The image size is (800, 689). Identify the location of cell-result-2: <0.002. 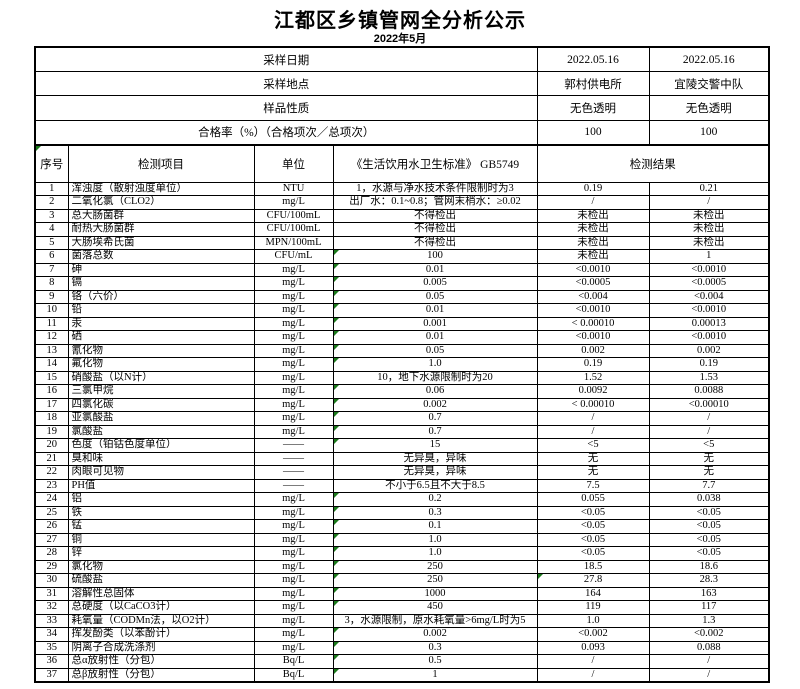
(709, 634).